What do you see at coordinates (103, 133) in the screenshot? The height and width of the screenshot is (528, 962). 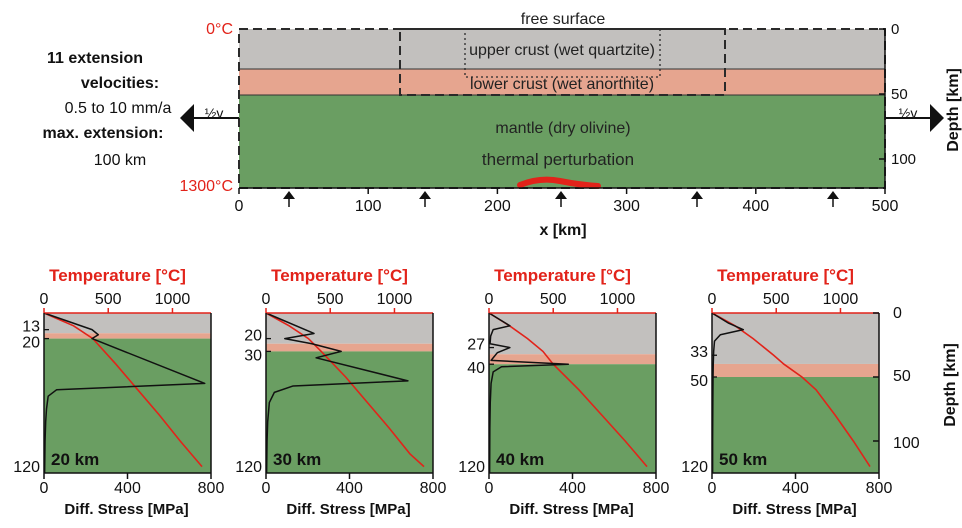 I see `info-line-4: max. extension:` at bounding box center [103, 133].